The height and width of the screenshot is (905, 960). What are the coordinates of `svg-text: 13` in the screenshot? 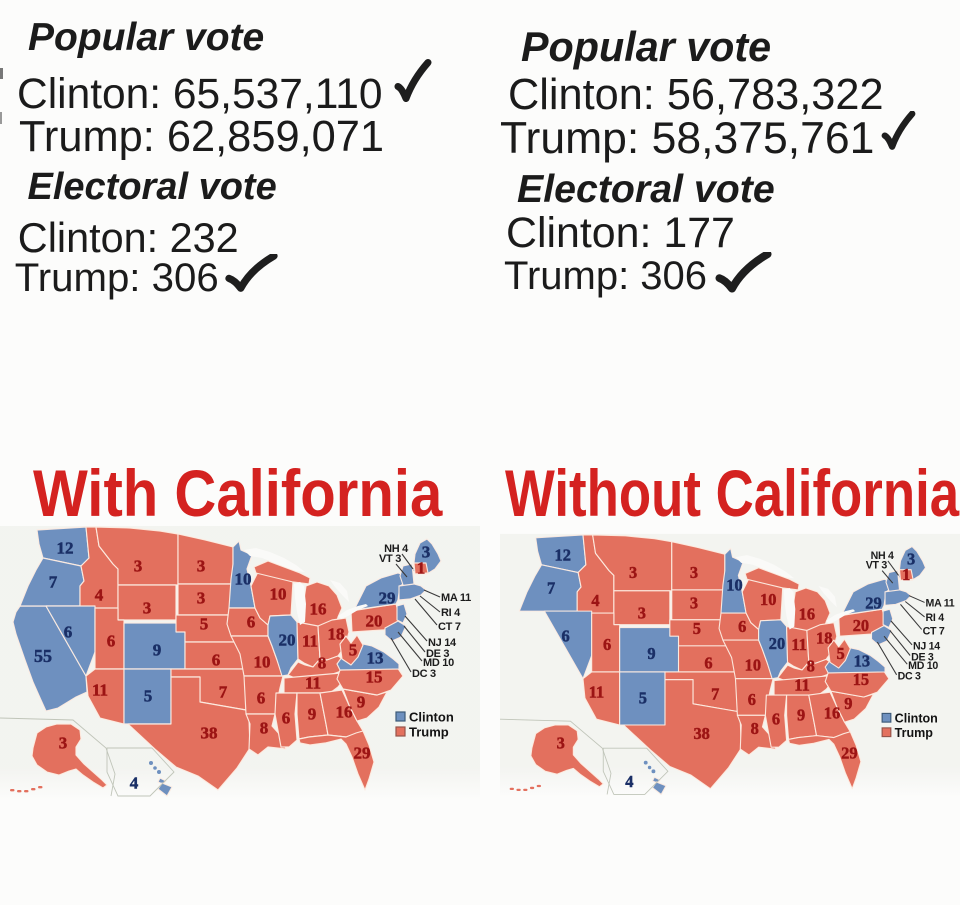 It's located at (375, 658).